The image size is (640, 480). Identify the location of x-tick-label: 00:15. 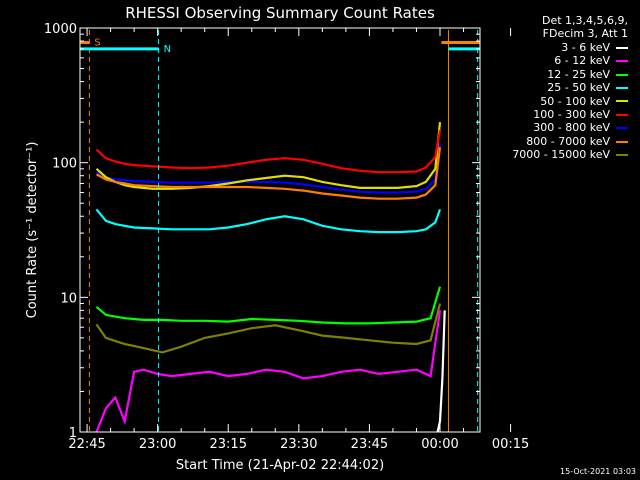
(510, 444).